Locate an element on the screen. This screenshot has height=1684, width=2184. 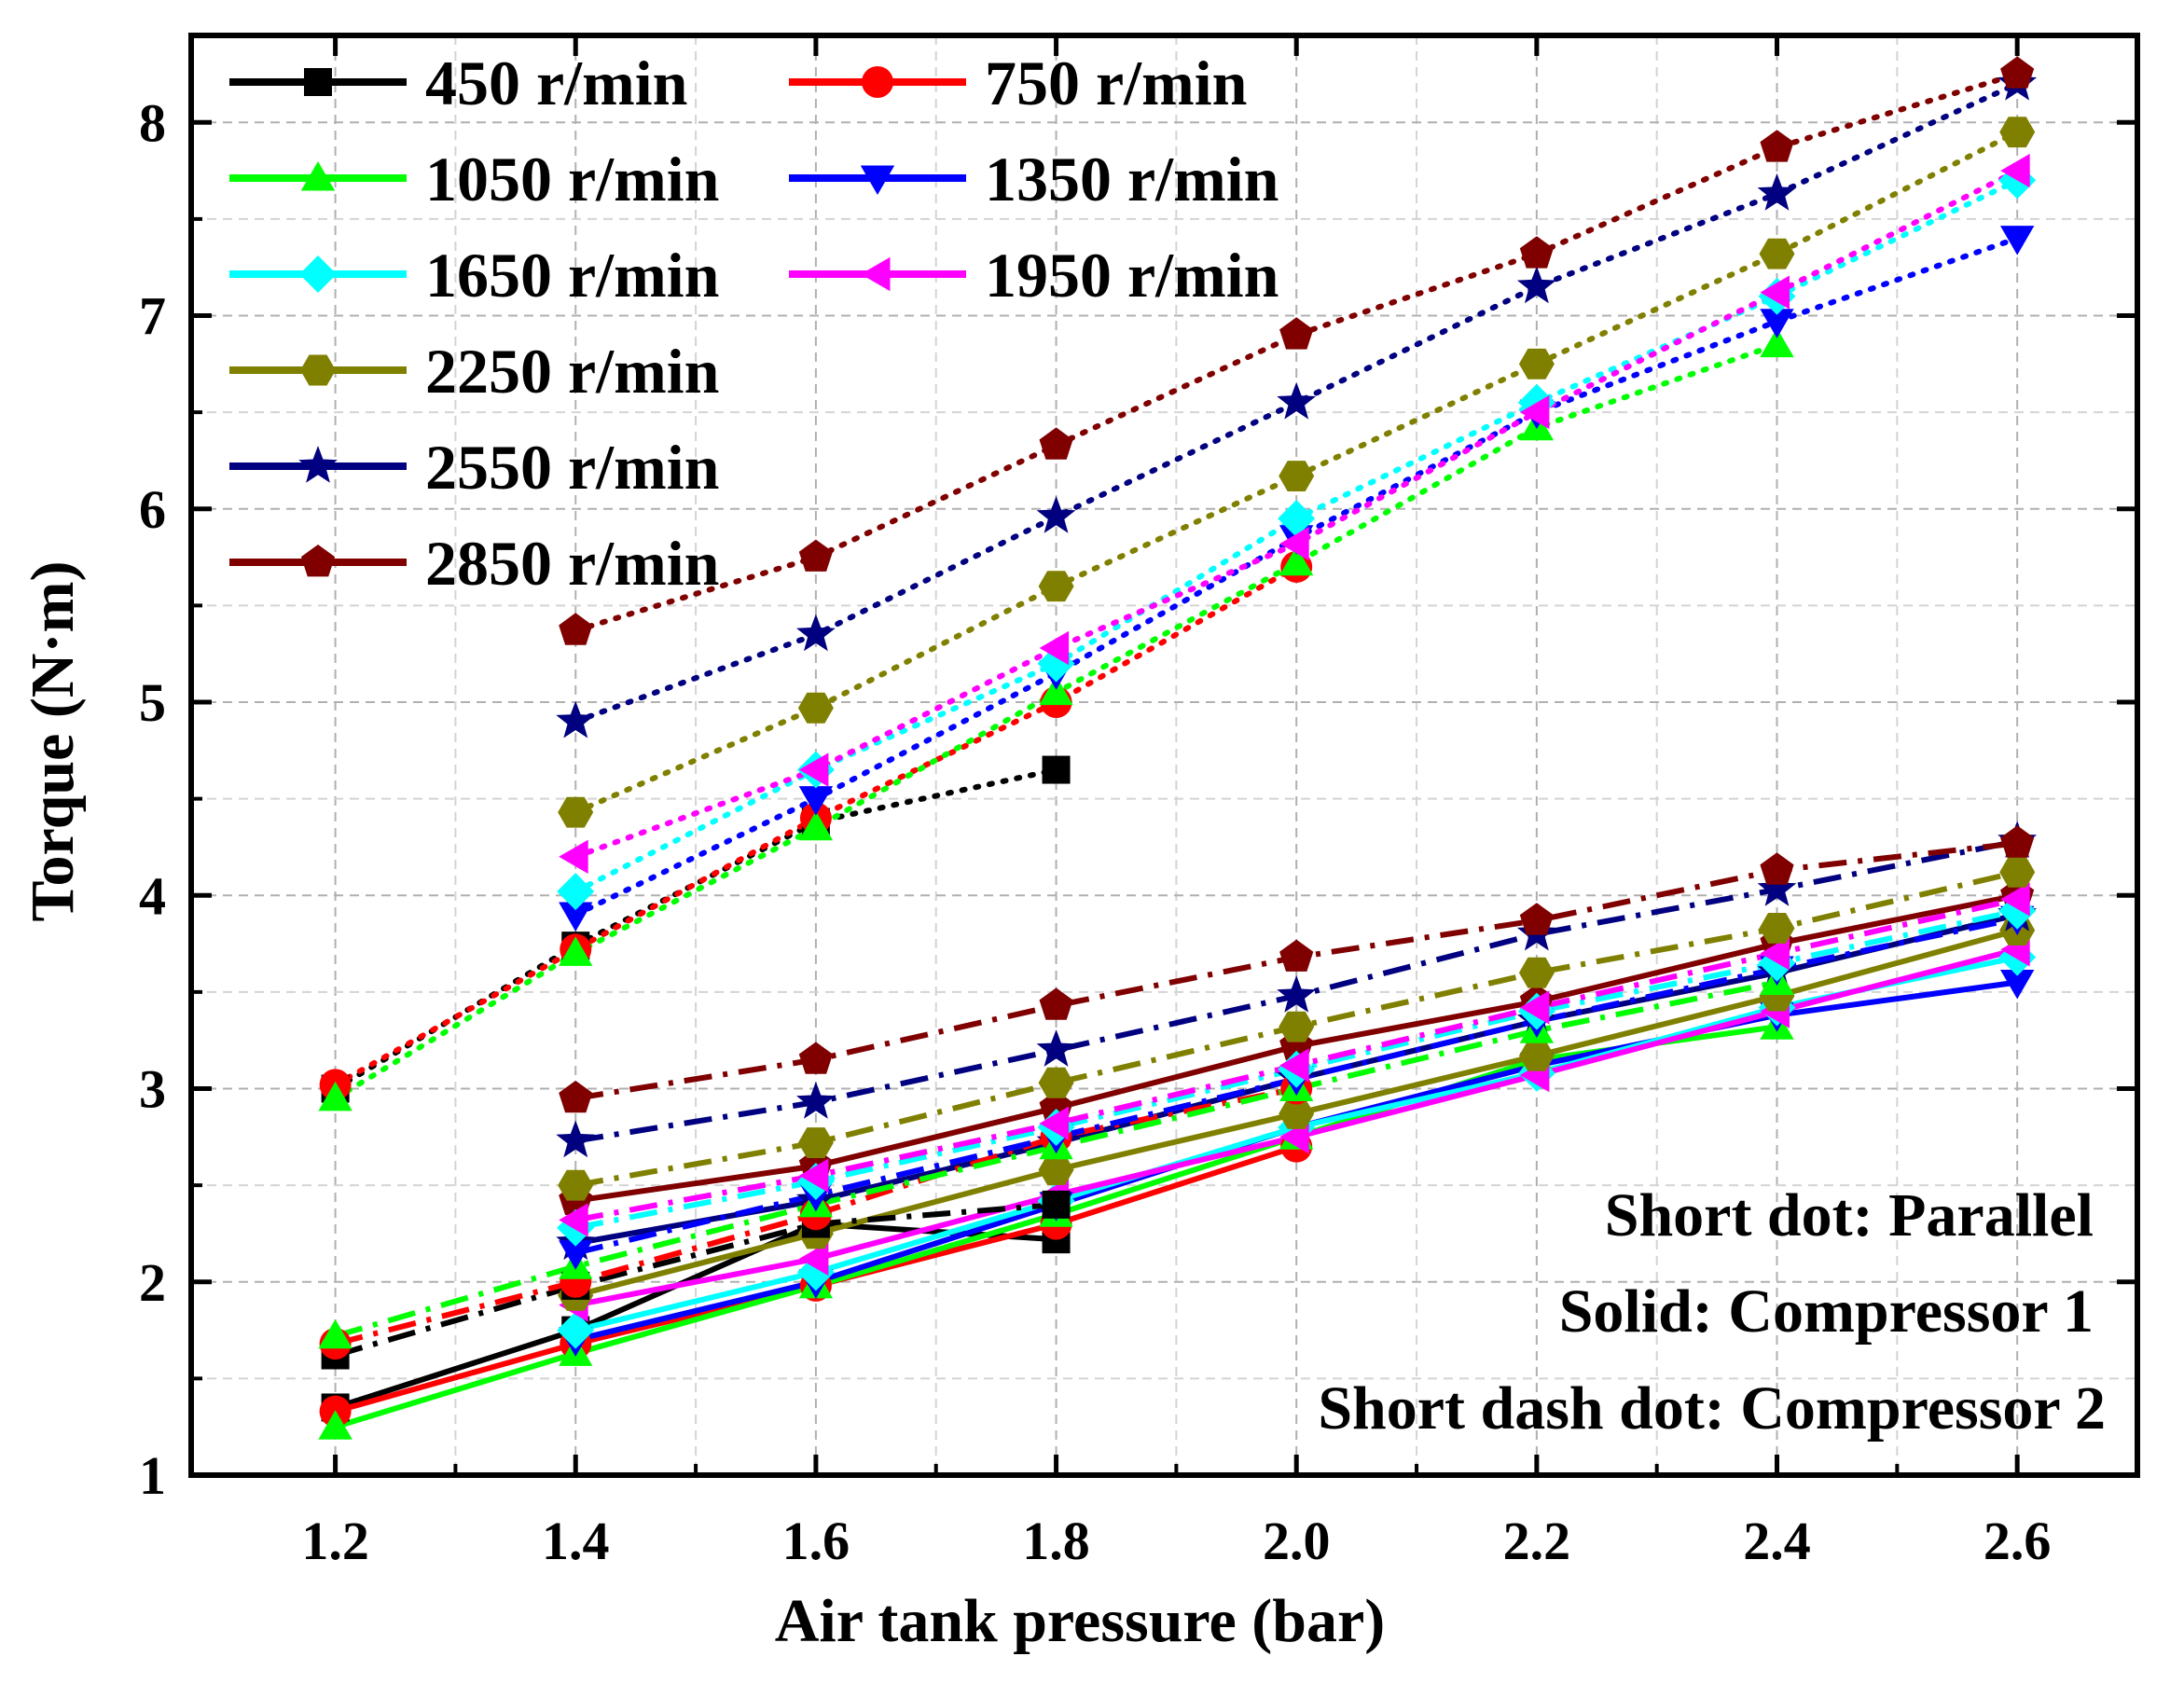
data-point-1650-compressor1 is located at coordinates (576, 1330).